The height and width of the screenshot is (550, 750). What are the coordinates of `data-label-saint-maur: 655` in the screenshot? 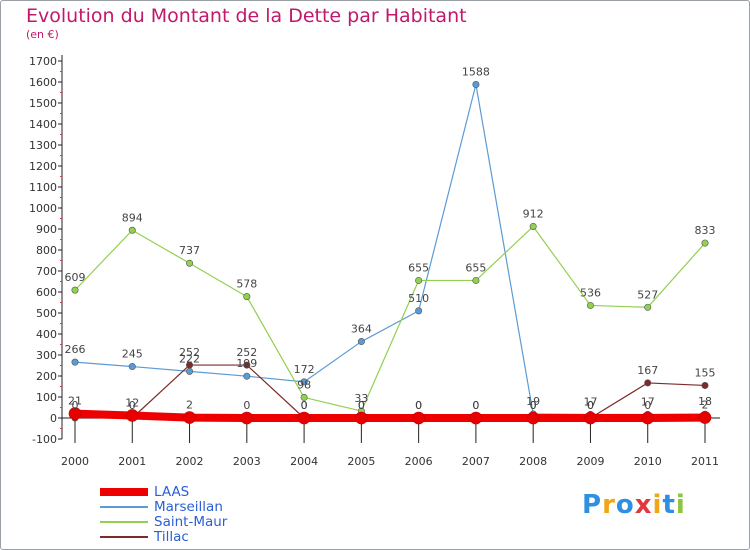 It's located at (418, 267).